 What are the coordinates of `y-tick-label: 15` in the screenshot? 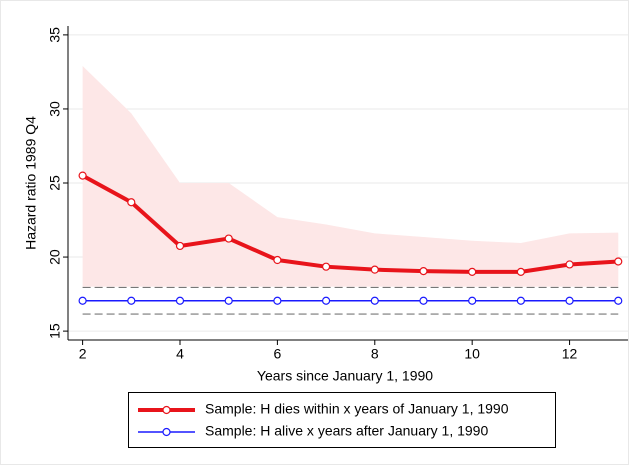 It's located at (55, 331).